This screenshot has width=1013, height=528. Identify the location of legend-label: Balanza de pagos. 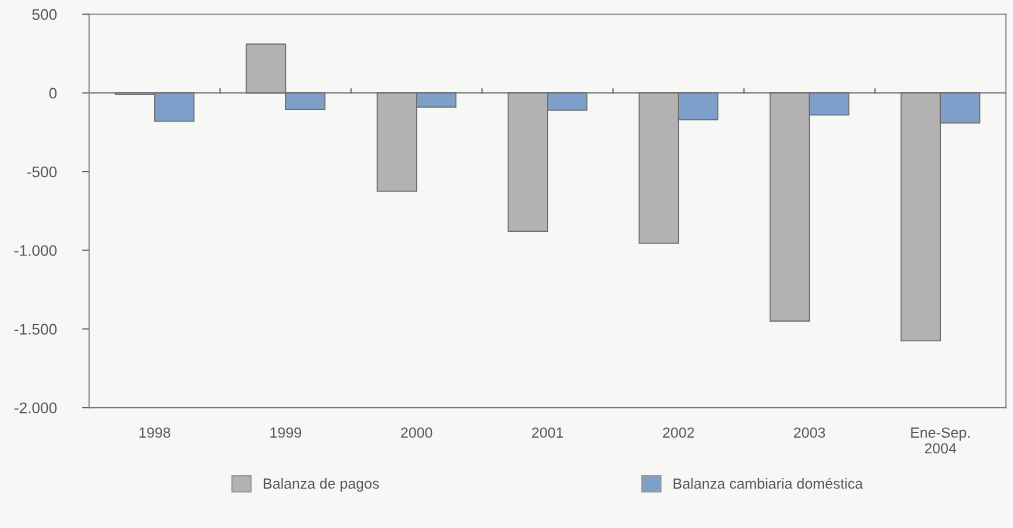
(321, 485).